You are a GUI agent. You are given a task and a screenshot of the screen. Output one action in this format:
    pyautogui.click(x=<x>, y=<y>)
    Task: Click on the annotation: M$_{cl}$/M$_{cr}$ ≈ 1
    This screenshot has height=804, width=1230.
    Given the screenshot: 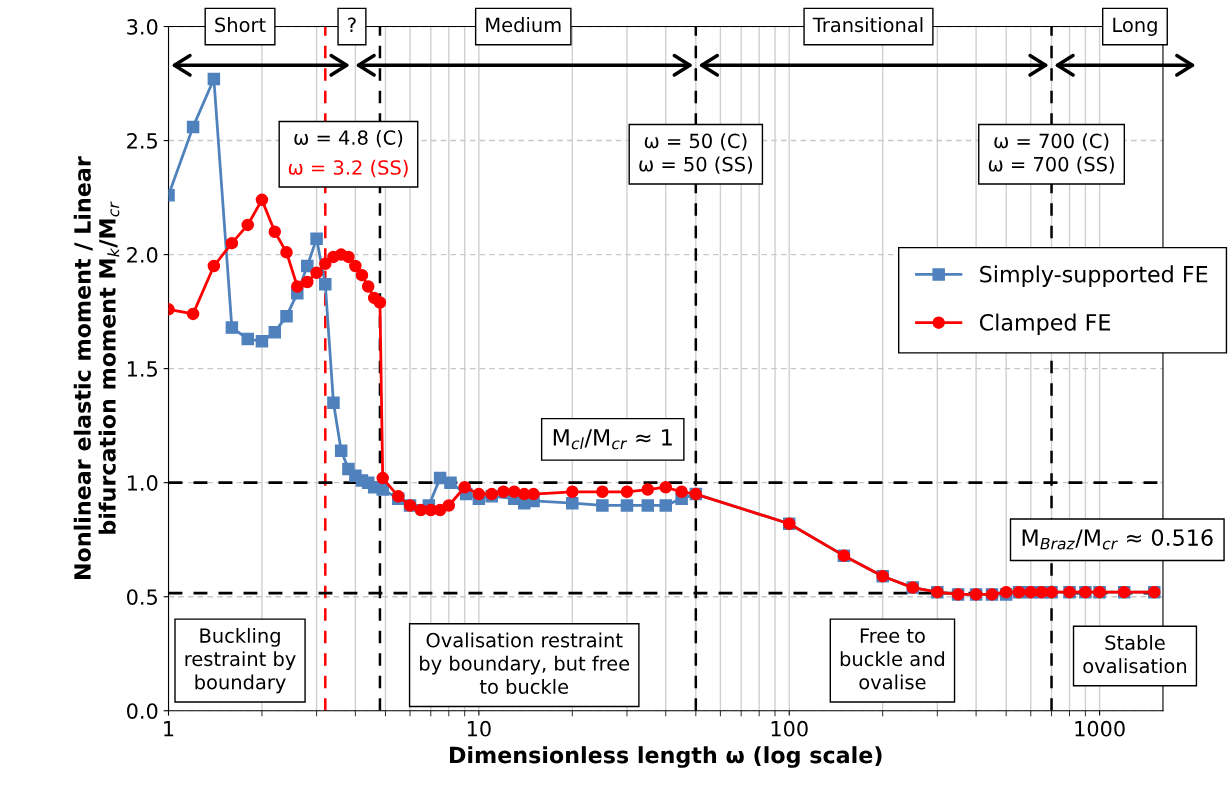 What is the action you would take?
    pyautogui.click(x=612, y=439)
    